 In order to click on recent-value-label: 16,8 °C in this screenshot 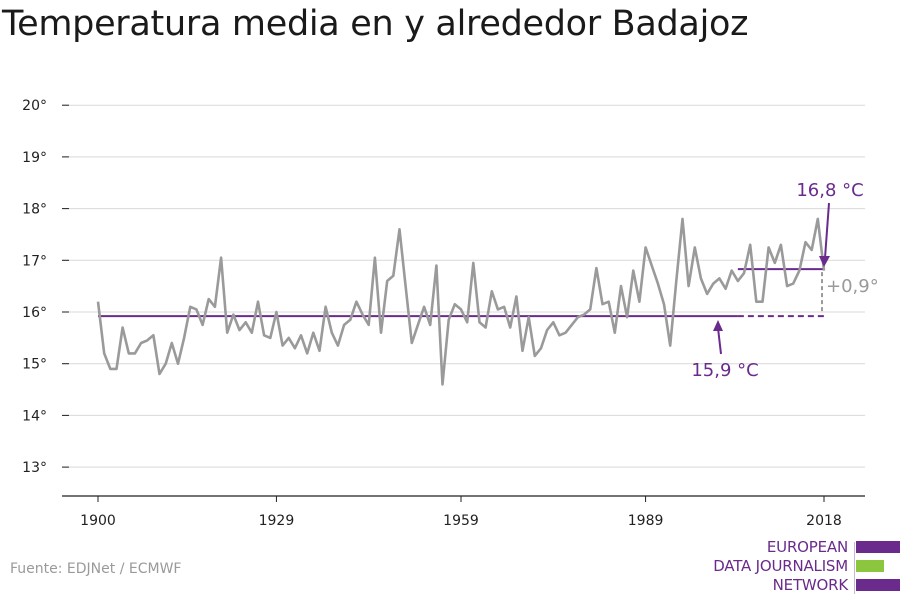, I will do `click(829, 190)`.